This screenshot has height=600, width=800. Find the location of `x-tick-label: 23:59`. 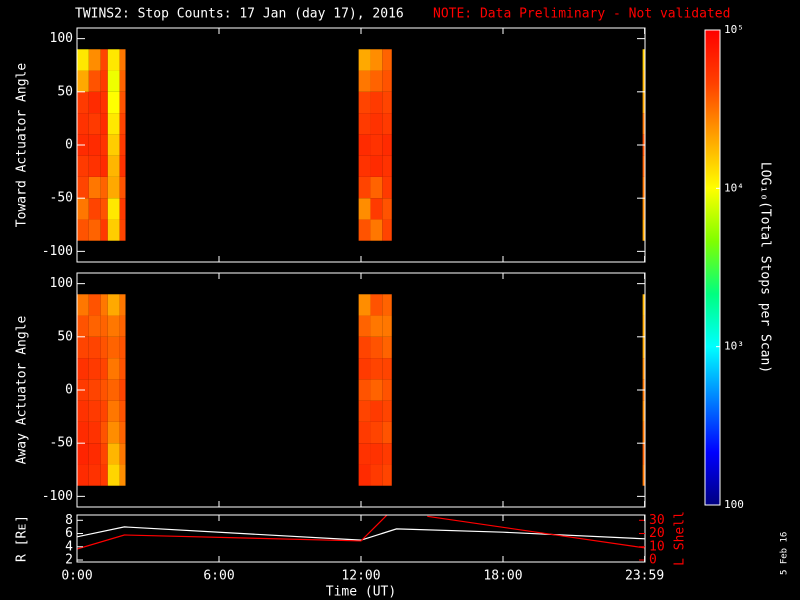

x-tick-label: 23:59 is located at coordinates (644, 576).